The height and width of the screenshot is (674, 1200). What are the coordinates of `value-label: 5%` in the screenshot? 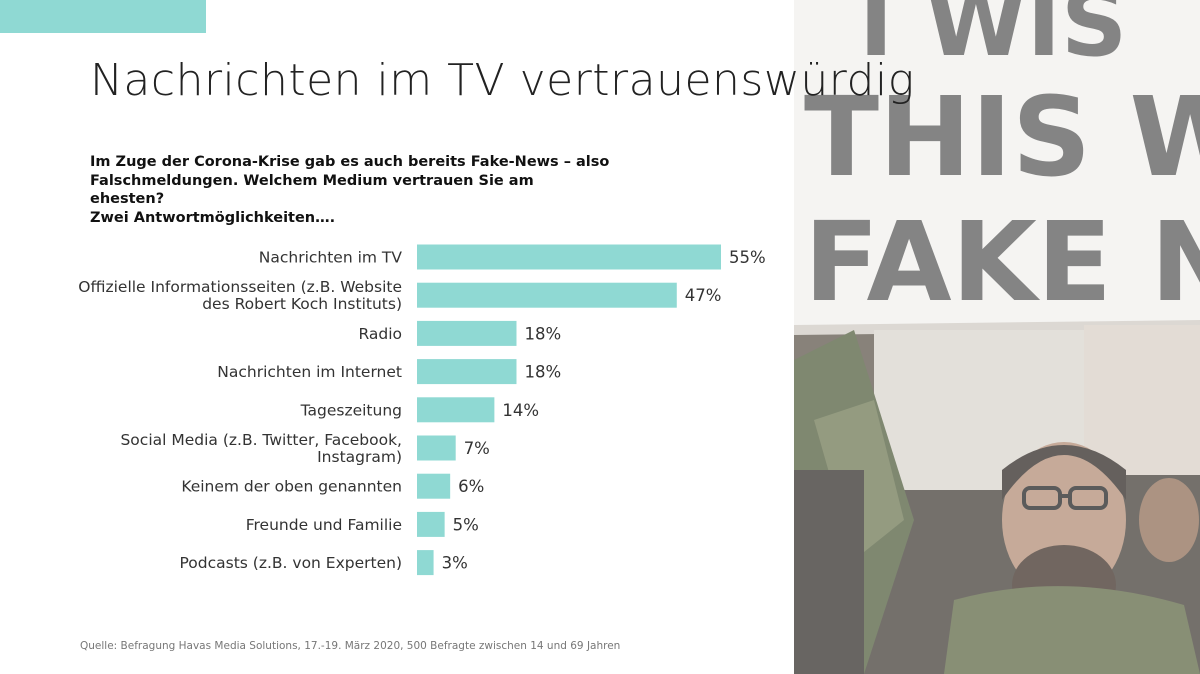 It's located at (466, 524).